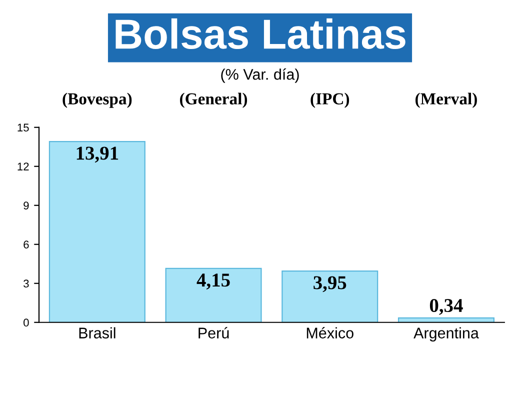 This screenshot has width=520, height=398. I want to click on y-tick-label: 0, so click(26, 322).